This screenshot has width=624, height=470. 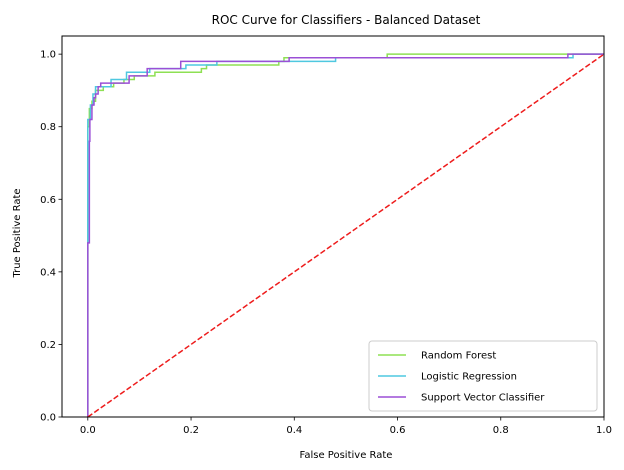 I want to click on y-axis-title: True Positive Rate, so click(x=17, y=233).